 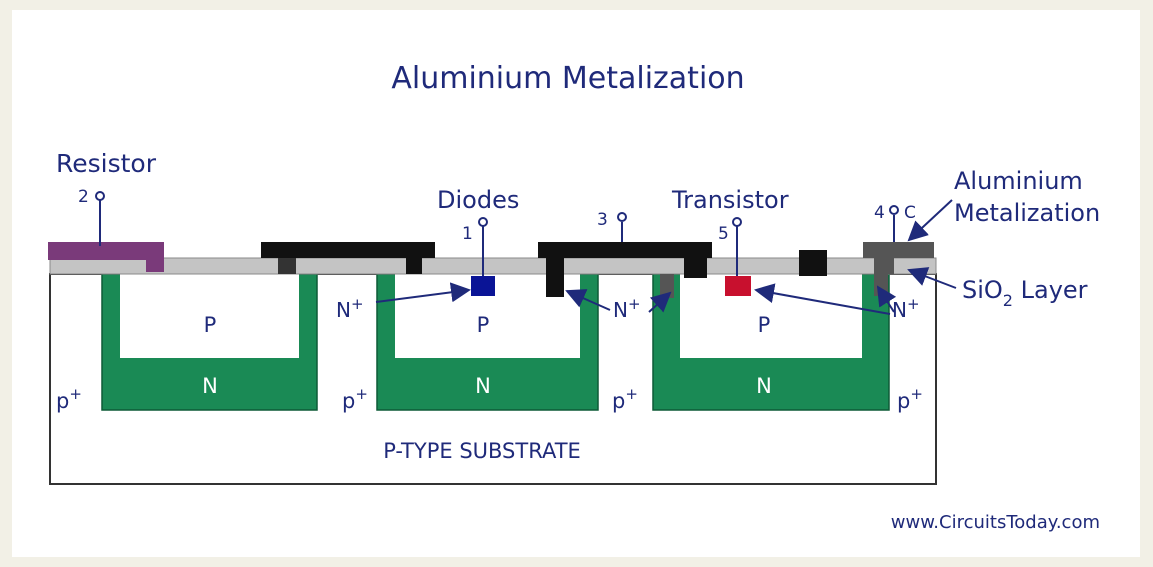 What do you see at coordinates (493, 266) in the screenshot?
I see `sio2-layer` at bounding box center [493, 266].